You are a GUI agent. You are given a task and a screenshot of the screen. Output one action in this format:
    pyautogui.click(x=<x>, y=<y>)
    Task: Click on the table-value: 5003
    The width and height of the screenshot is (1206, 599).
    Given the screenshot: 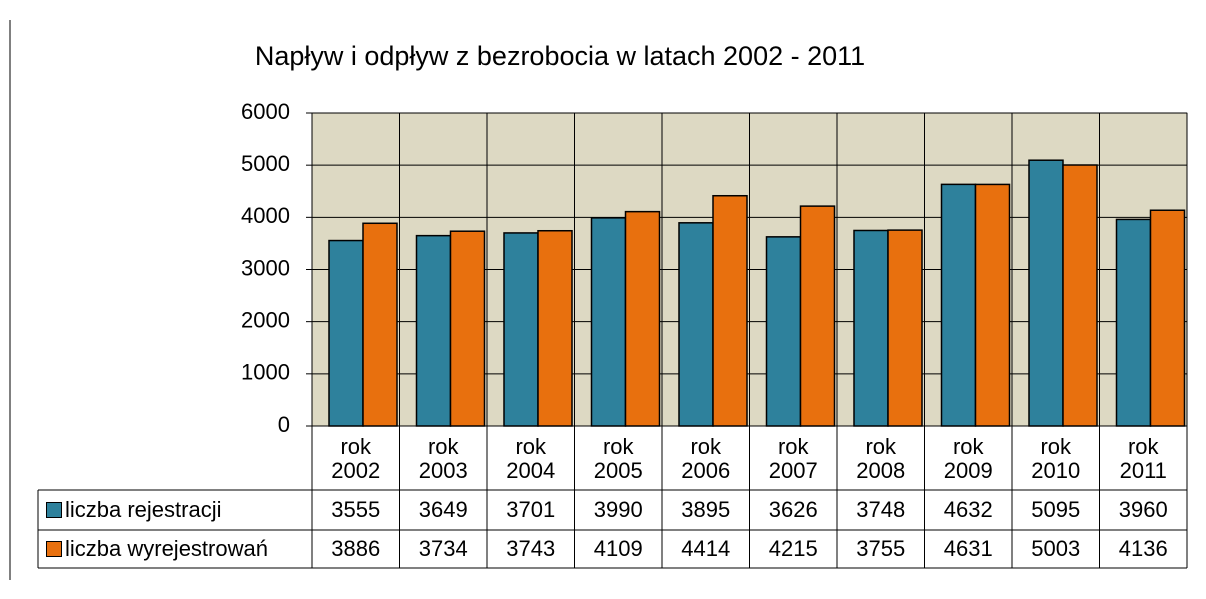 What is the action you would take?
    pyautogui.click(x=1056, y=548)
    